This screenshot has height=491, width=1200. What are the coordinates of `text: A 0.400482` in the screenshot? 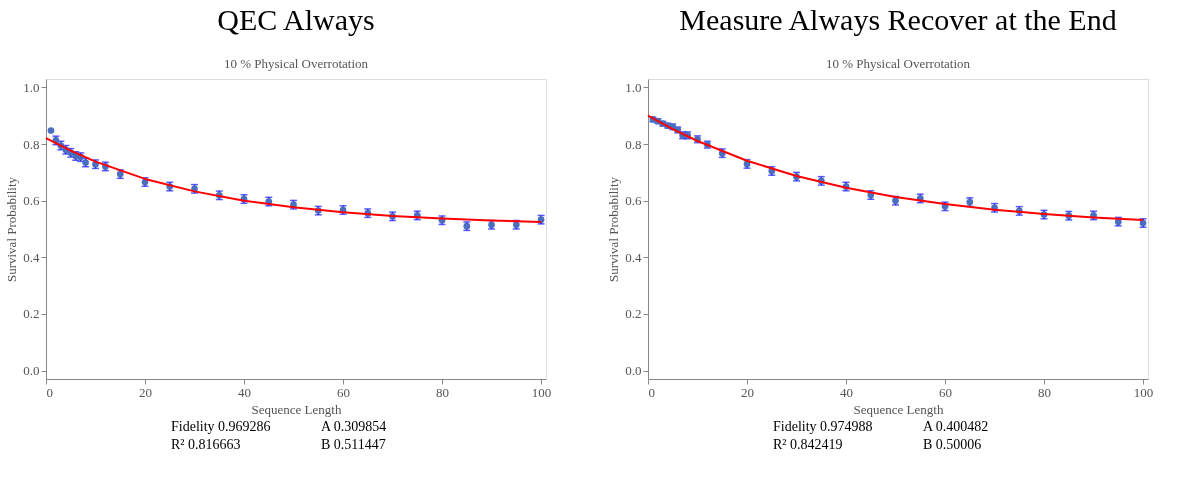 It's located at (956, 426).